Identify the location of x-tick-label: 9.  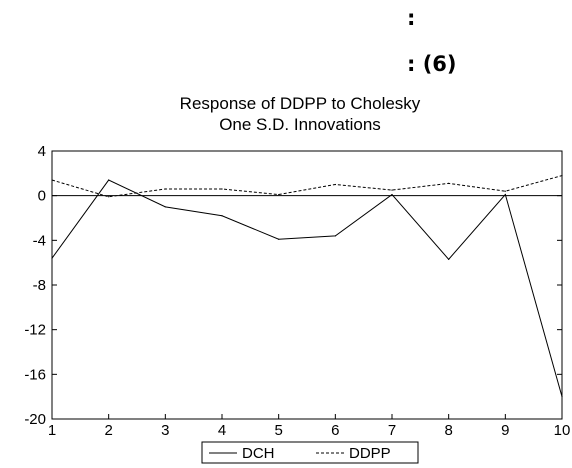
(505, 430).